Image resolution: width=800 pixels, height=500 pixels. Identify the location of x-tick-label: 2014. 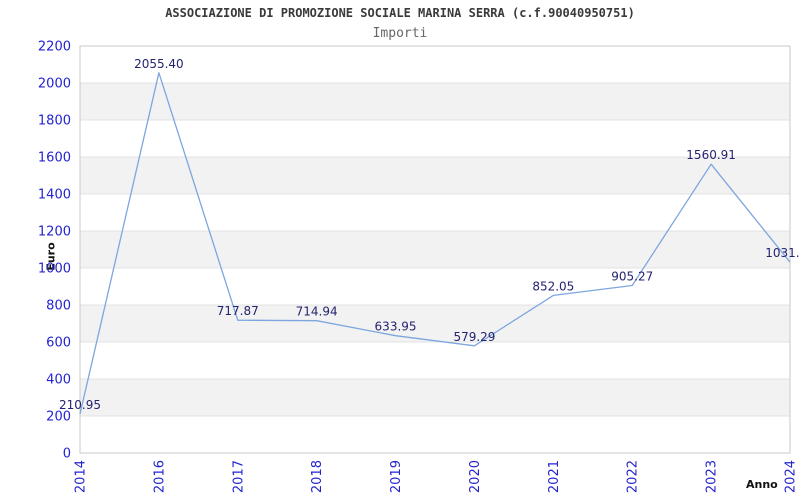
(81, 476).